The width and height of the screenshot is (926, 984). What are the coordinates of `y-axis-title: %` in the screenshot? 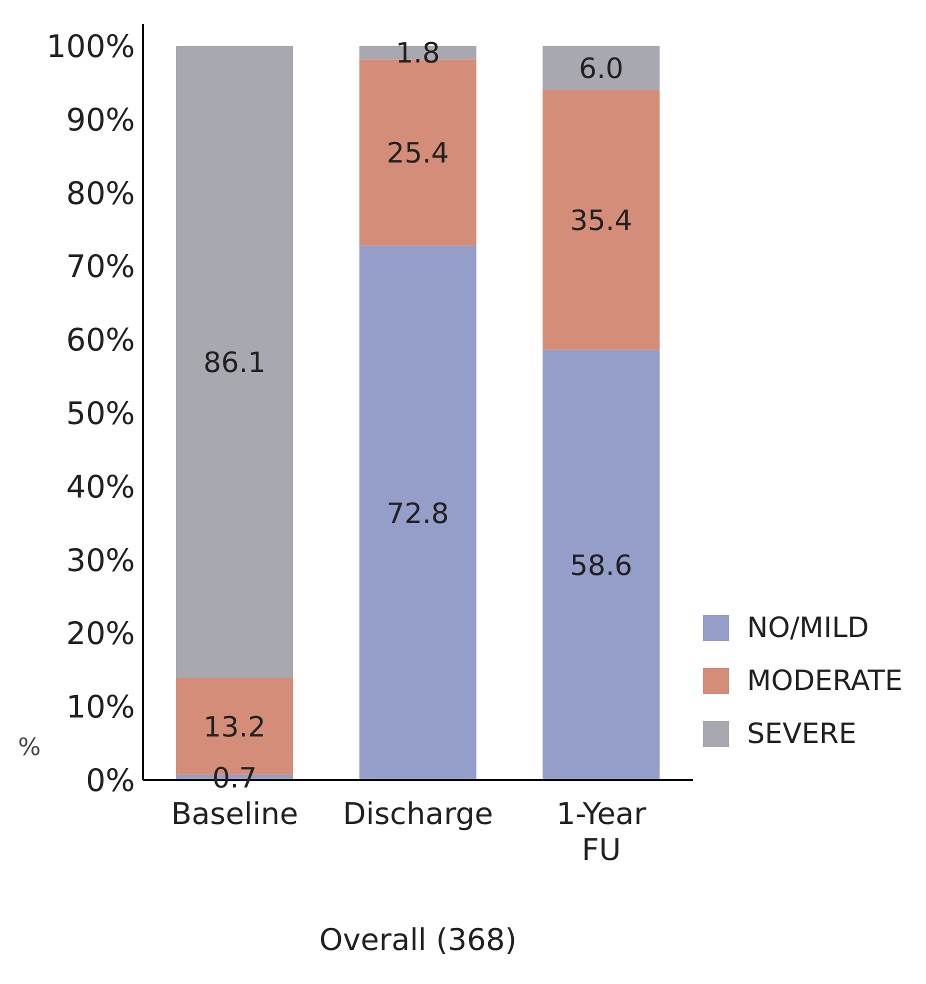 It's located at (29, 747).